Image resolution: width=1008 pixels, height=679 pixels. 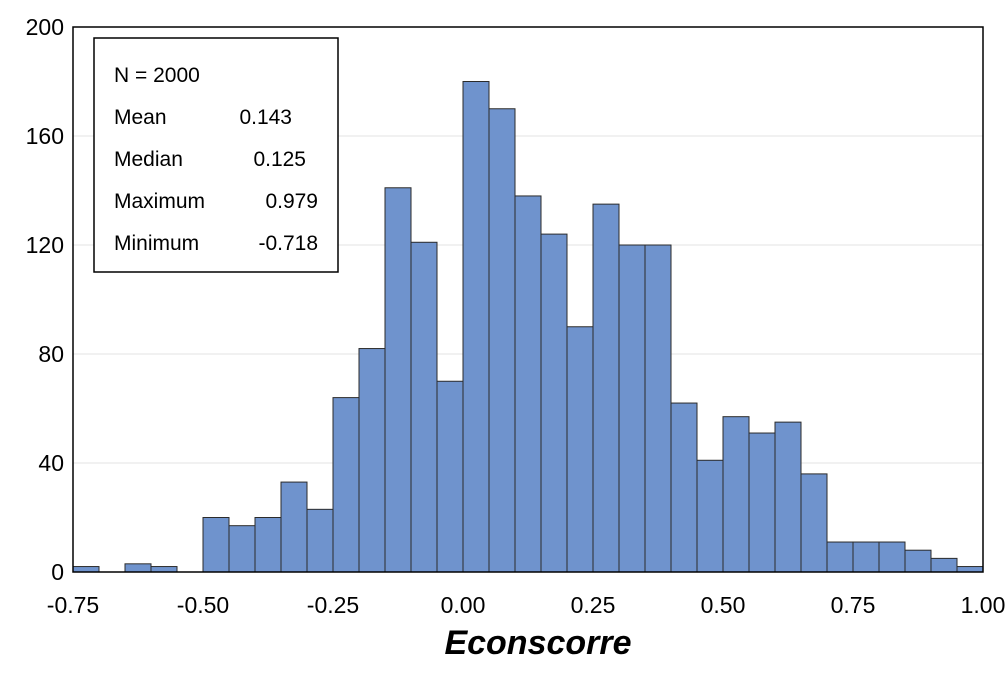 What do you see at coordinates (51, 463) in the screenshot?
I see `y-tick-label: 40` at bounding box center [51, 463].